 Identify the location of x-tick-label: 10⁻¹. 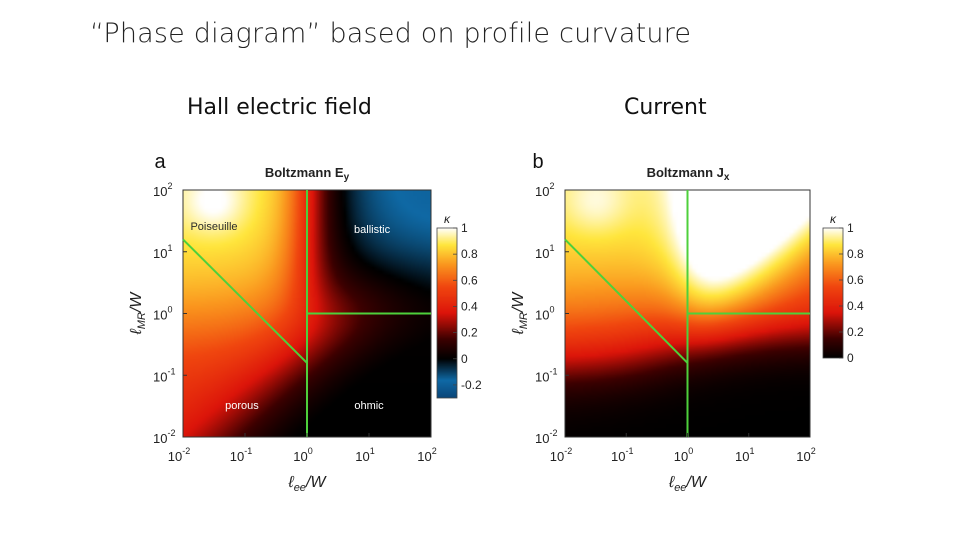
(241, 455).